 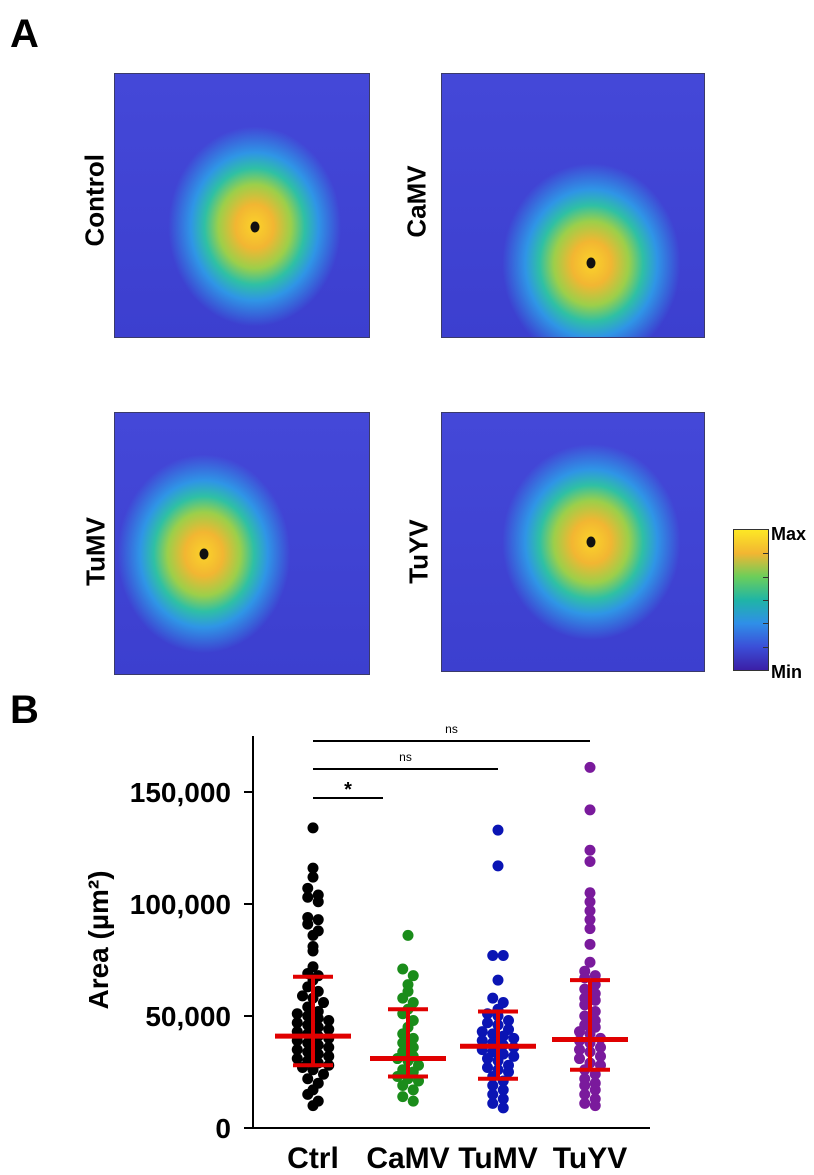 I want to click on heatmap-control, so click(x=242, y=205).